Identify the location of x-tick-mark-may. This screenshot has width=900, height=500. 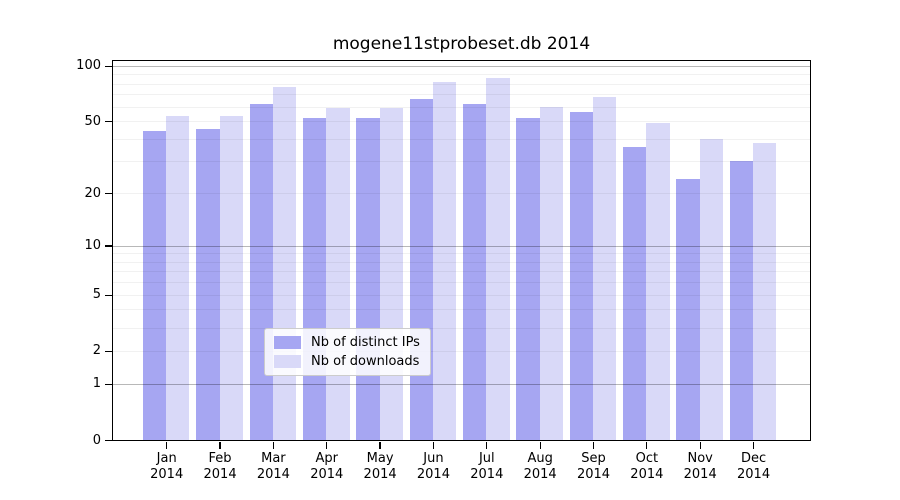
(380, 445).